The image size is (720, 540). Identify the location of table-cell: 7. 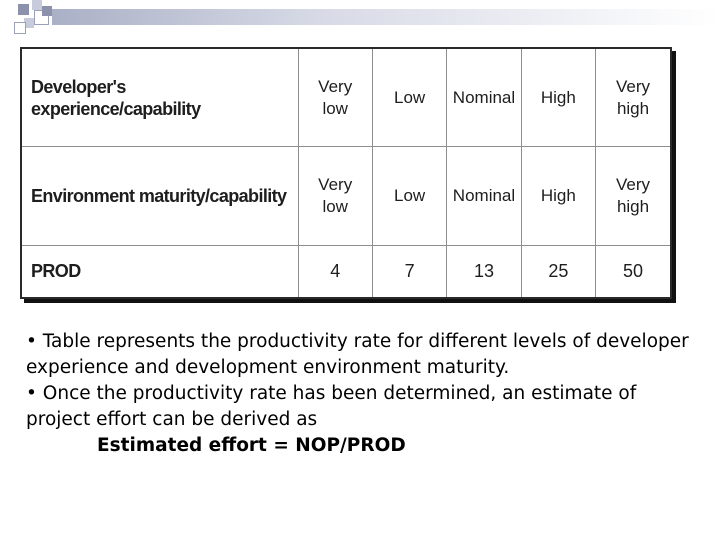
(409, 270).